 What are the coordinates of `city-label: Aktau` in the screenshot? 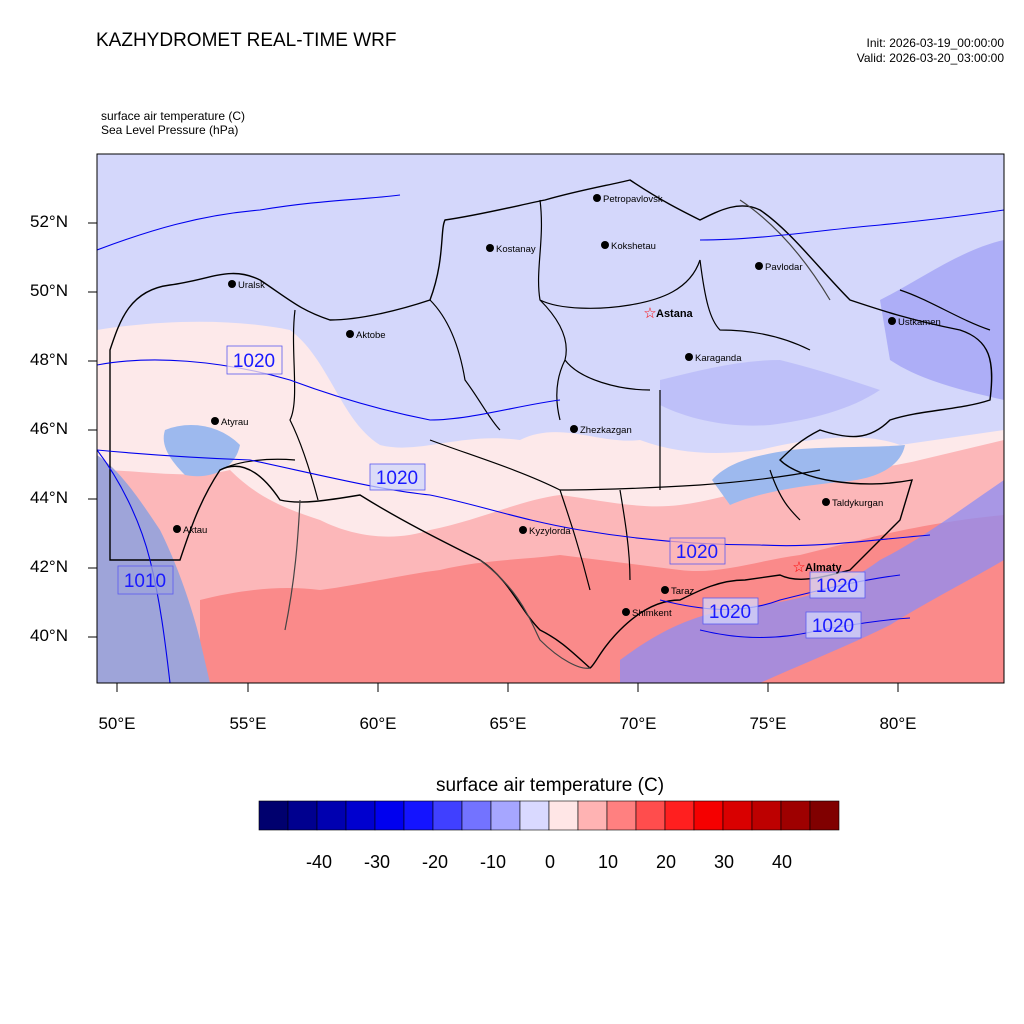 It's located at (195, 530).